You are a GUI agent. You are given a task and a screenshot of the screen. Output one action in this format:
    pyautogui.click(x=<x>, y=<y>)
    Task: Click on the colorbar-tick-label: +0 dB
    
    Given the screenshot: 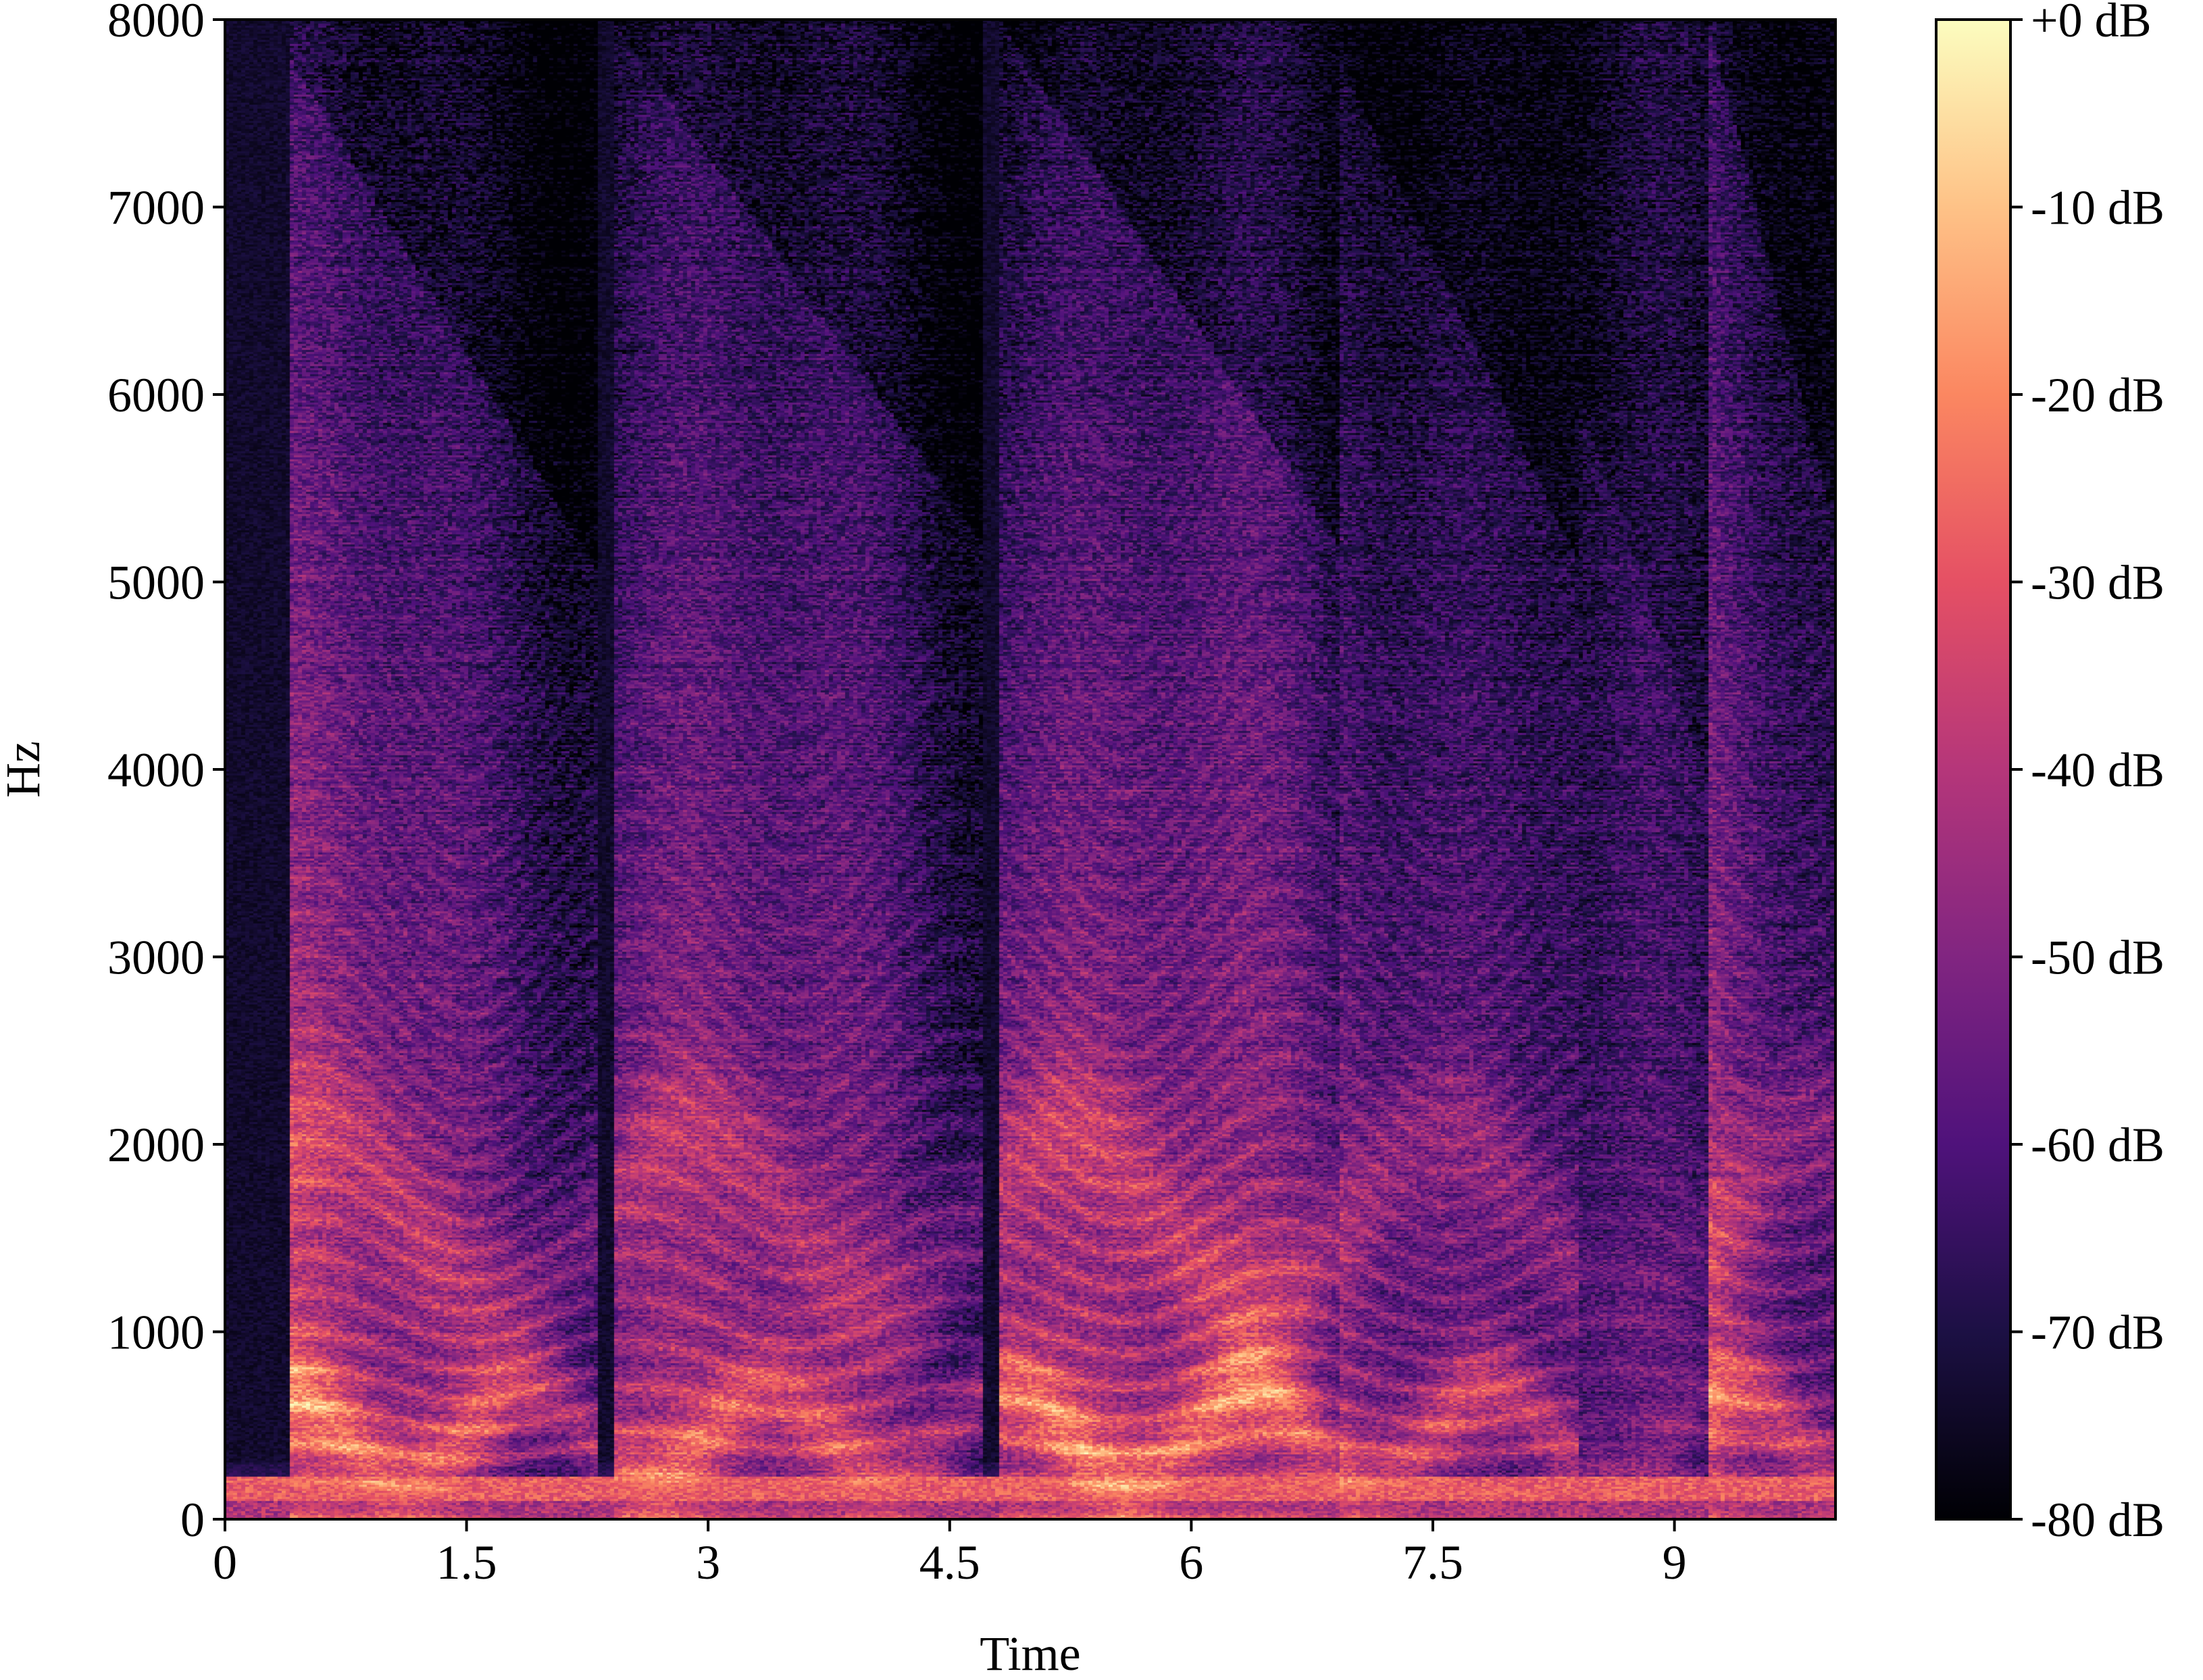 What is the action you would take?
    pyautogui.click(x=2091, y=24)
    